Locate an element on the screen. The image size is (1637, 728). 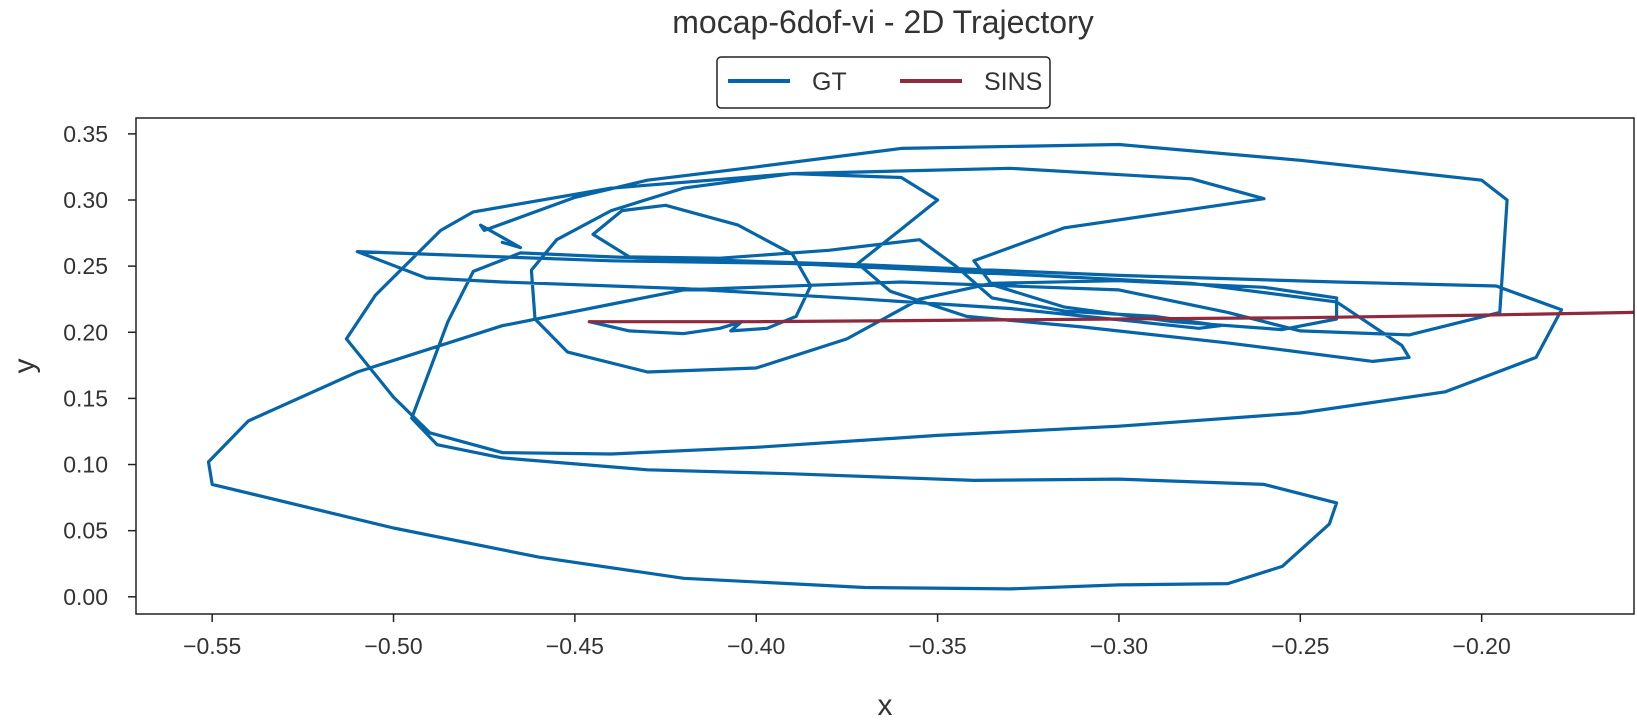
series-line-sins is located at coordinates (1110, 317).